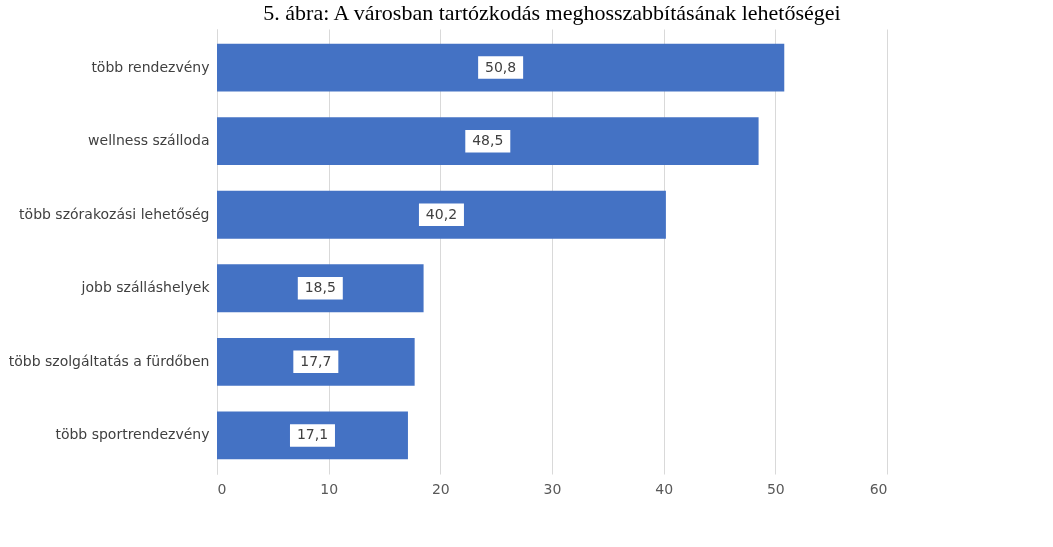  What do you see at coordinates (775, 488) in the screenshot?
I see `x-tick-label: 50` at bounding box center [775, 488].